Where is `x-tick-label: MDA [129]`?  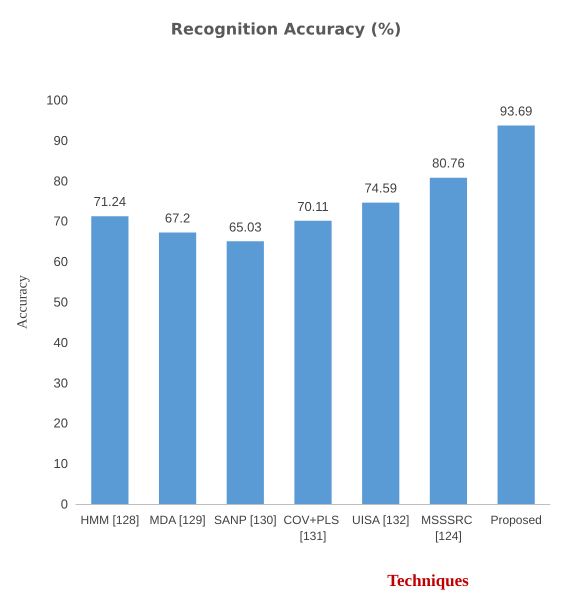 x-tick-label: MDA [129] is located at coordinates (178, 520).